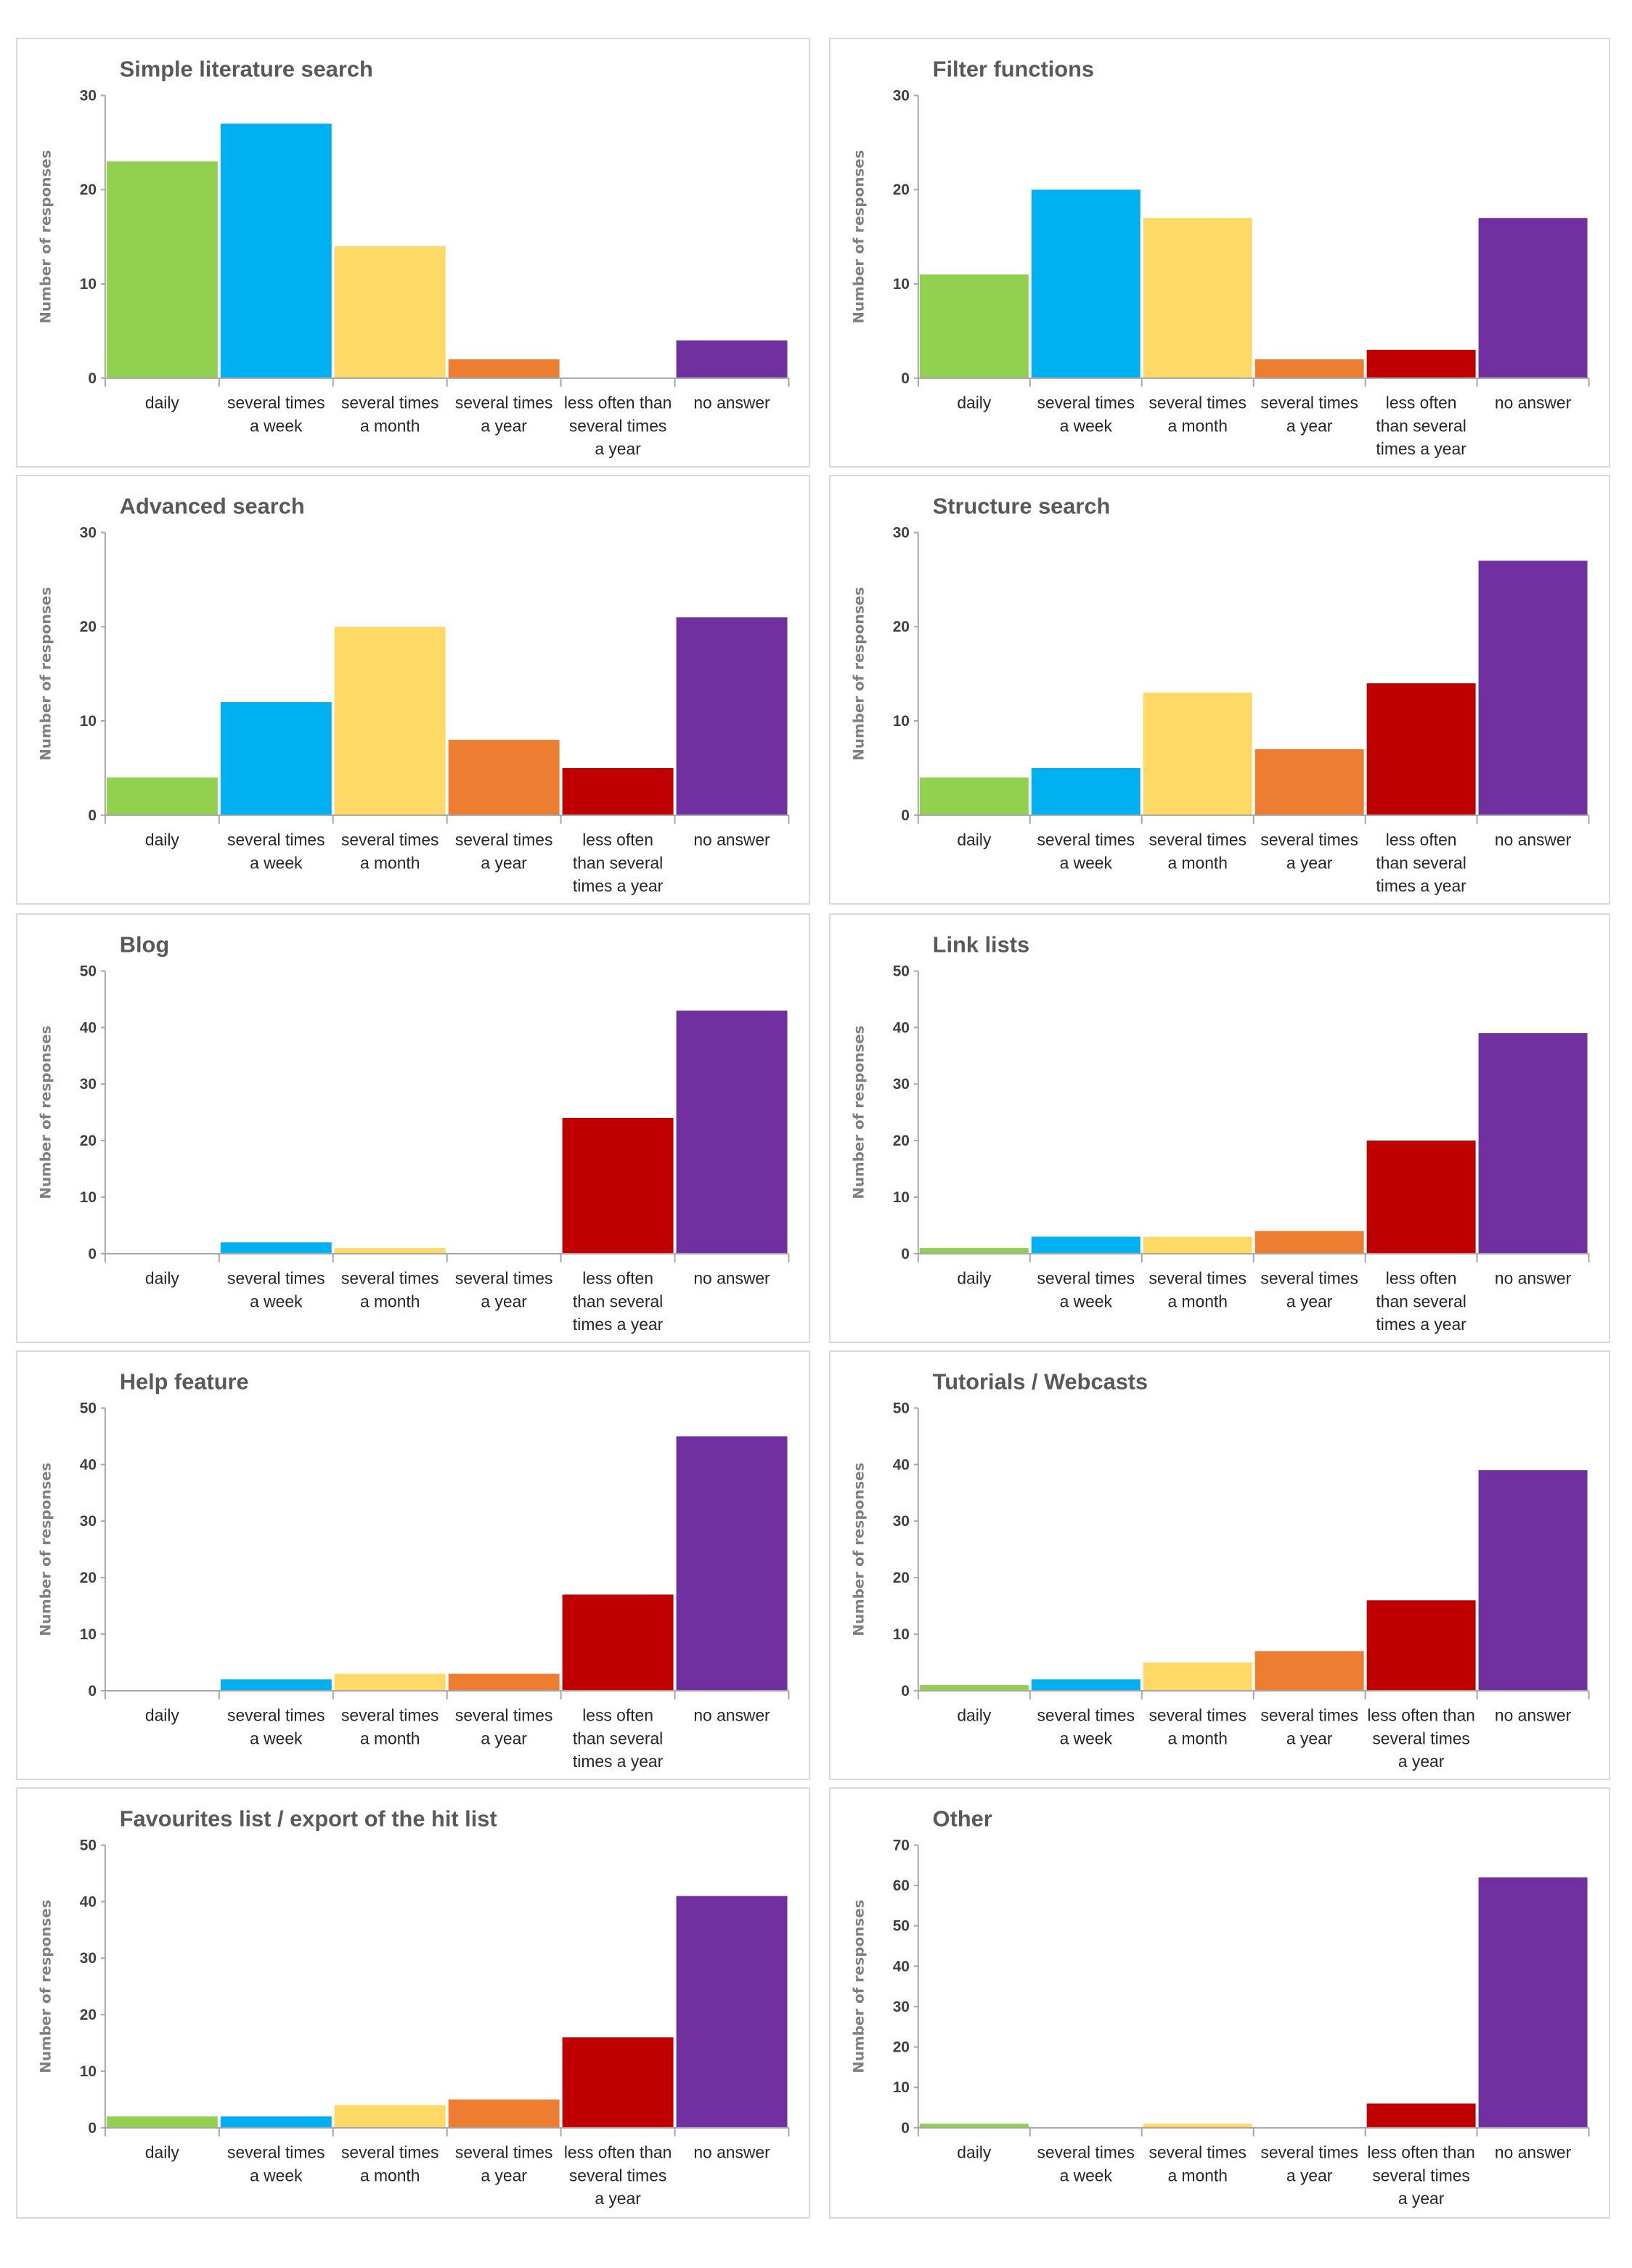  I want to click on chart-title: Tutorials / Webcasts, so click(1040, 1382).